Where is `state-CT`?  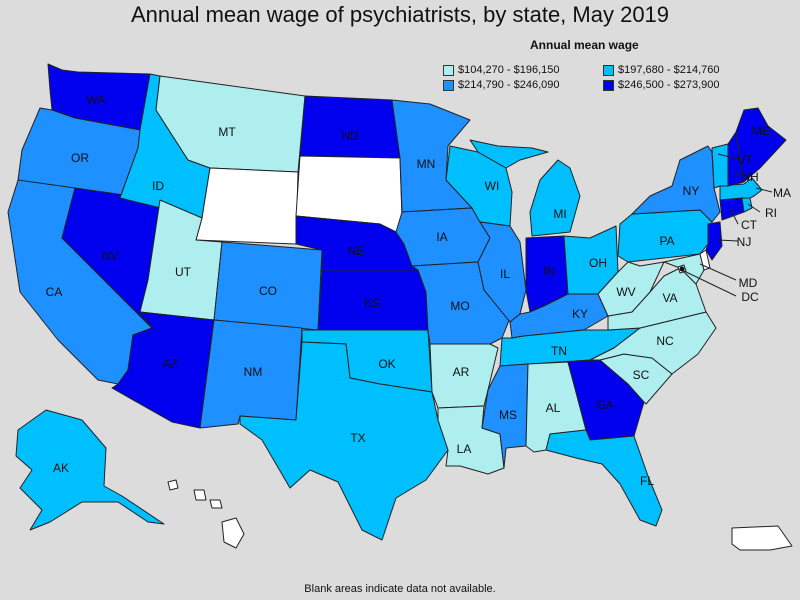 state-CT is located at coordinates (732, 209).